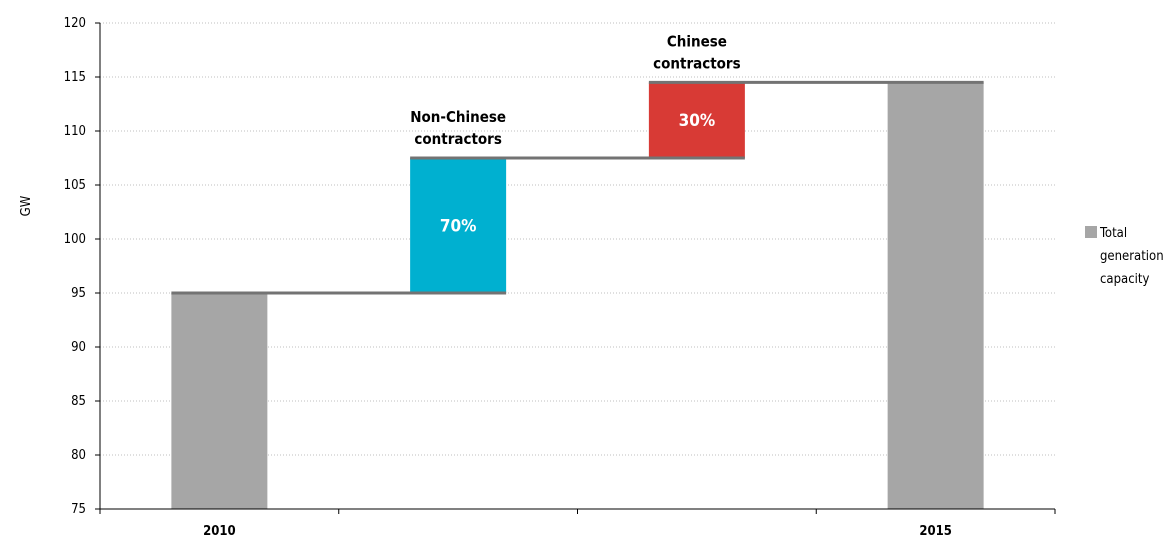 The width and height of the screenshot is (1169, 544). I want to click on bar-annotation: Non-Chinese, so click(458, 117).